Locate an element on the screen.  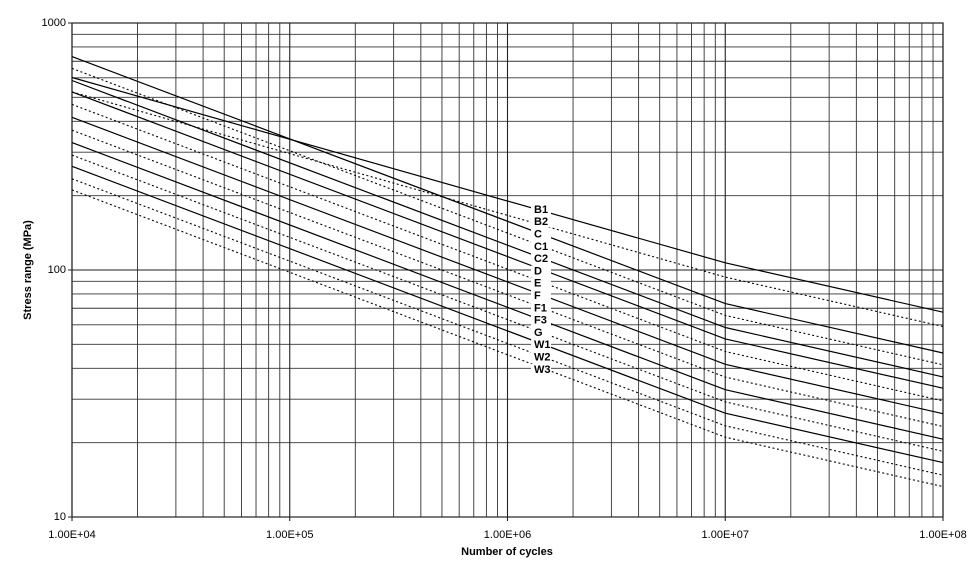
series-label: C1 is located at coordinates (541, 247).